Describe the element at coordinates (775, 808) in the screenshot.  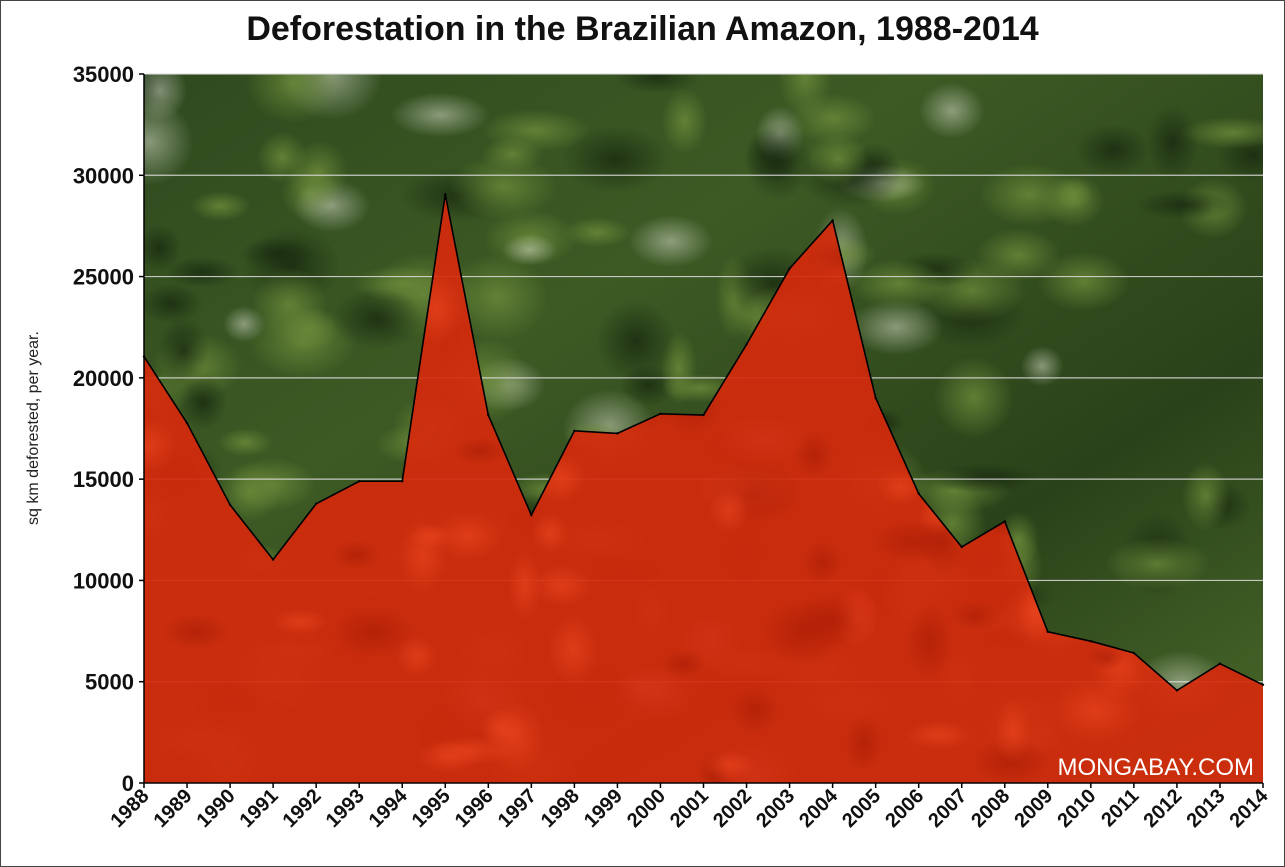
I see `x-tick-label: 2003` at that location.